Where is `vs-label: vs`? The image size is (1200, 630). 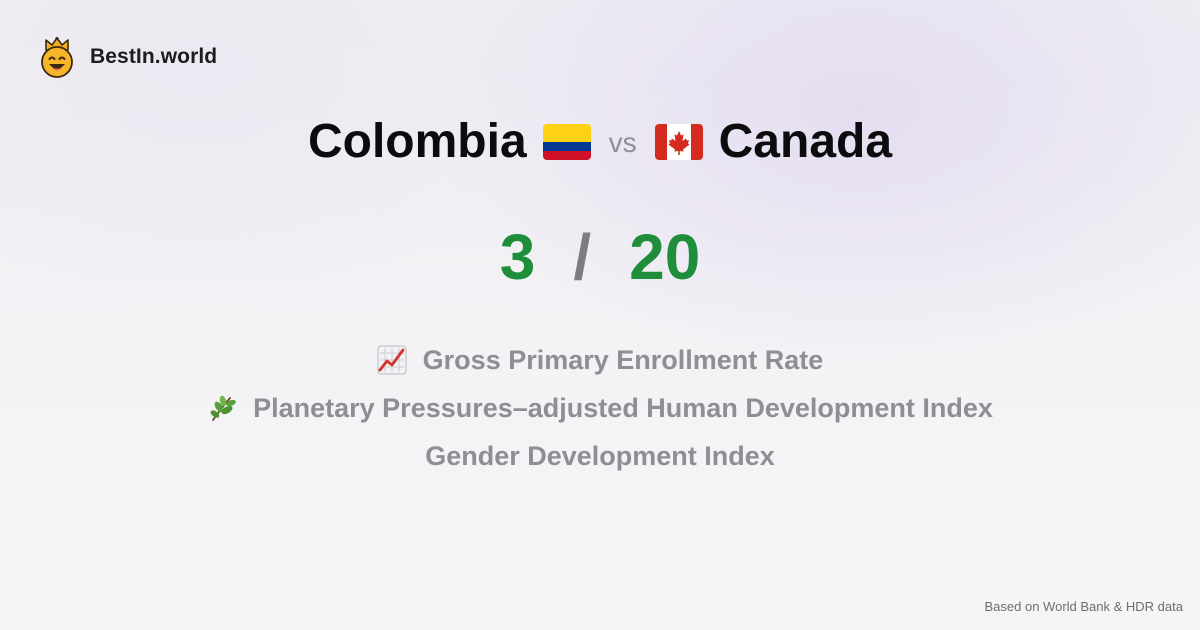 vs-label: vs is located at coordinates (622, 142).